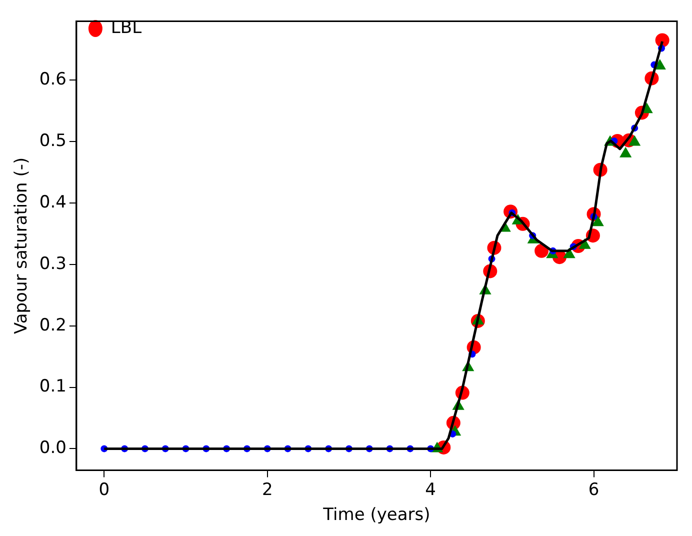 The height and width of the screenshot is (536, 692). Describe the element at coordinates (52, 80) in the screenshot. I see `y-tick-label: 0.6` at that location.